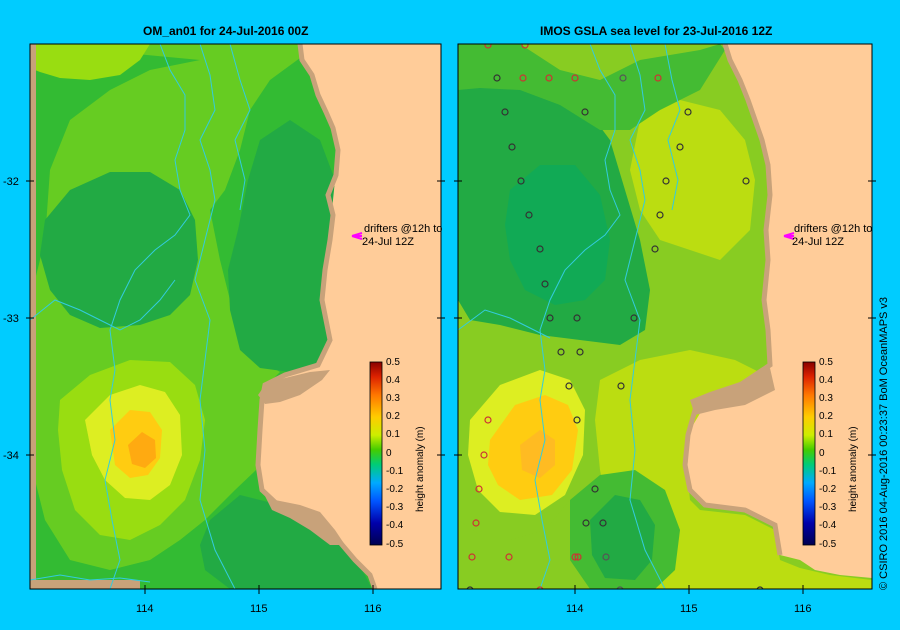  Describe the element at coordinates (11, 319) in the screenshot. I see `y-tick-label: -33` at that location.